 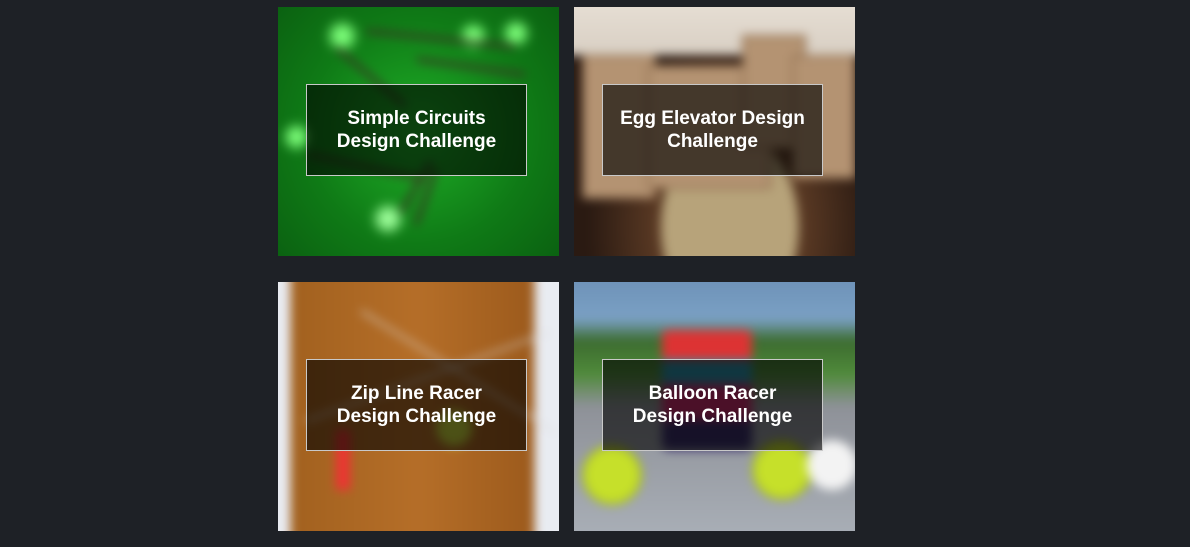 I want to click on card-balloon-racer: Balloon Racer Design Challenge, so click(x=714, y=406).